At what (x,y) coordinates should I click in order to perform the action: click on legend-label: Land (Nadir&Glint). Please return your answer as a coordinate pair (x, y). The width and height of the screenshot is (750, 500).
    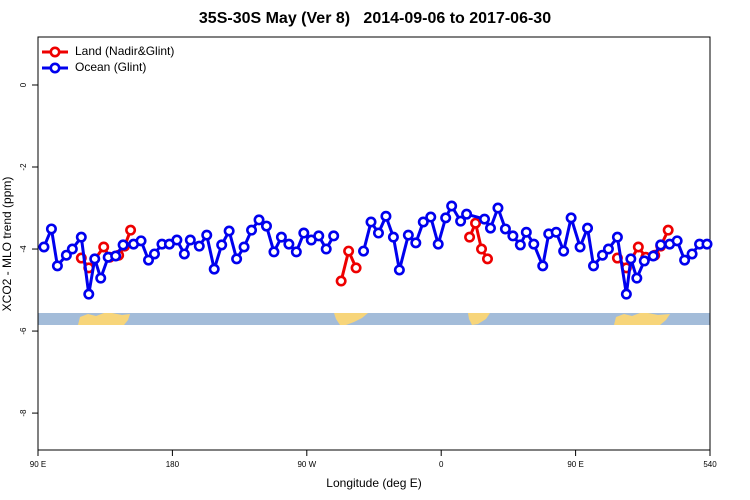
    Looking at the image, I should click on (124, 51).